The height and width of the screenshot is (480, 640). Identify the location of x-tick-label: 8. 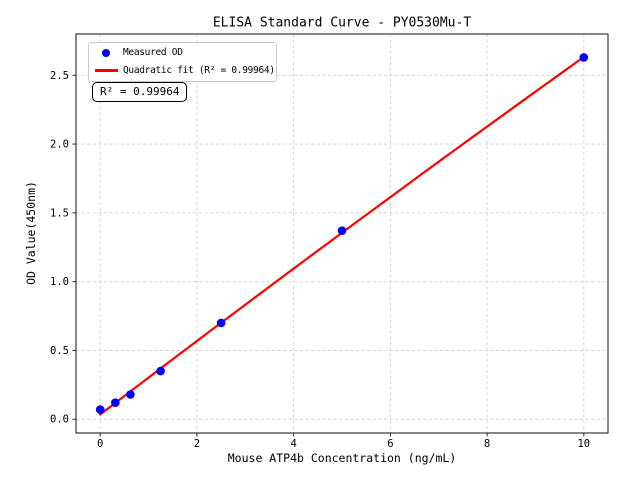
(487, 444).